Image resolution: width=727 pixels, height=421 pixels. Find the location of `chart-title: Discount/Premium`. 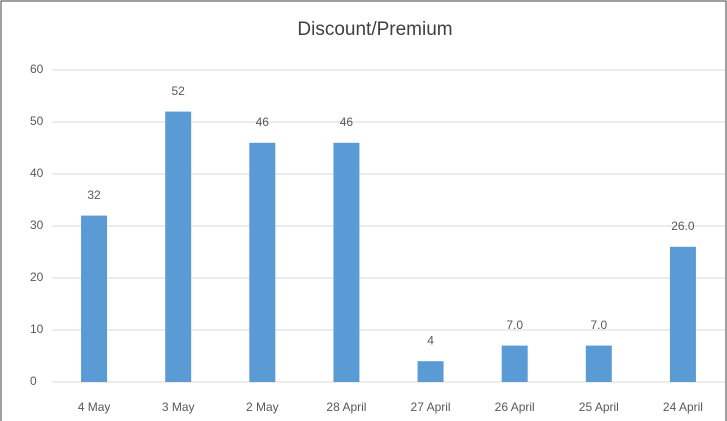

chart-title: Discount/Premium is located at coordinates (374, 29).